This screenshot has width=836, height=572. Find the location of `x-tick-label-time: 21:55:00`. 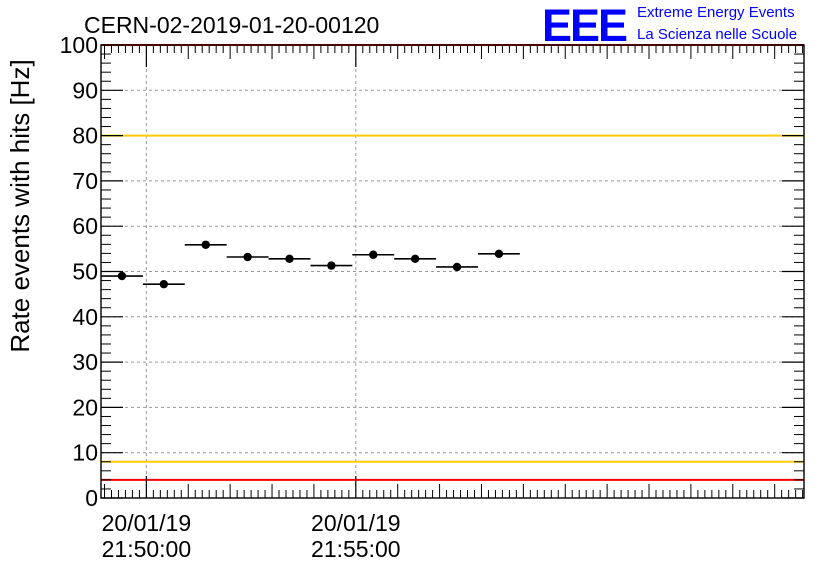

x-tick-label-time: 21:55:00 is located at coordinates (356, 549).